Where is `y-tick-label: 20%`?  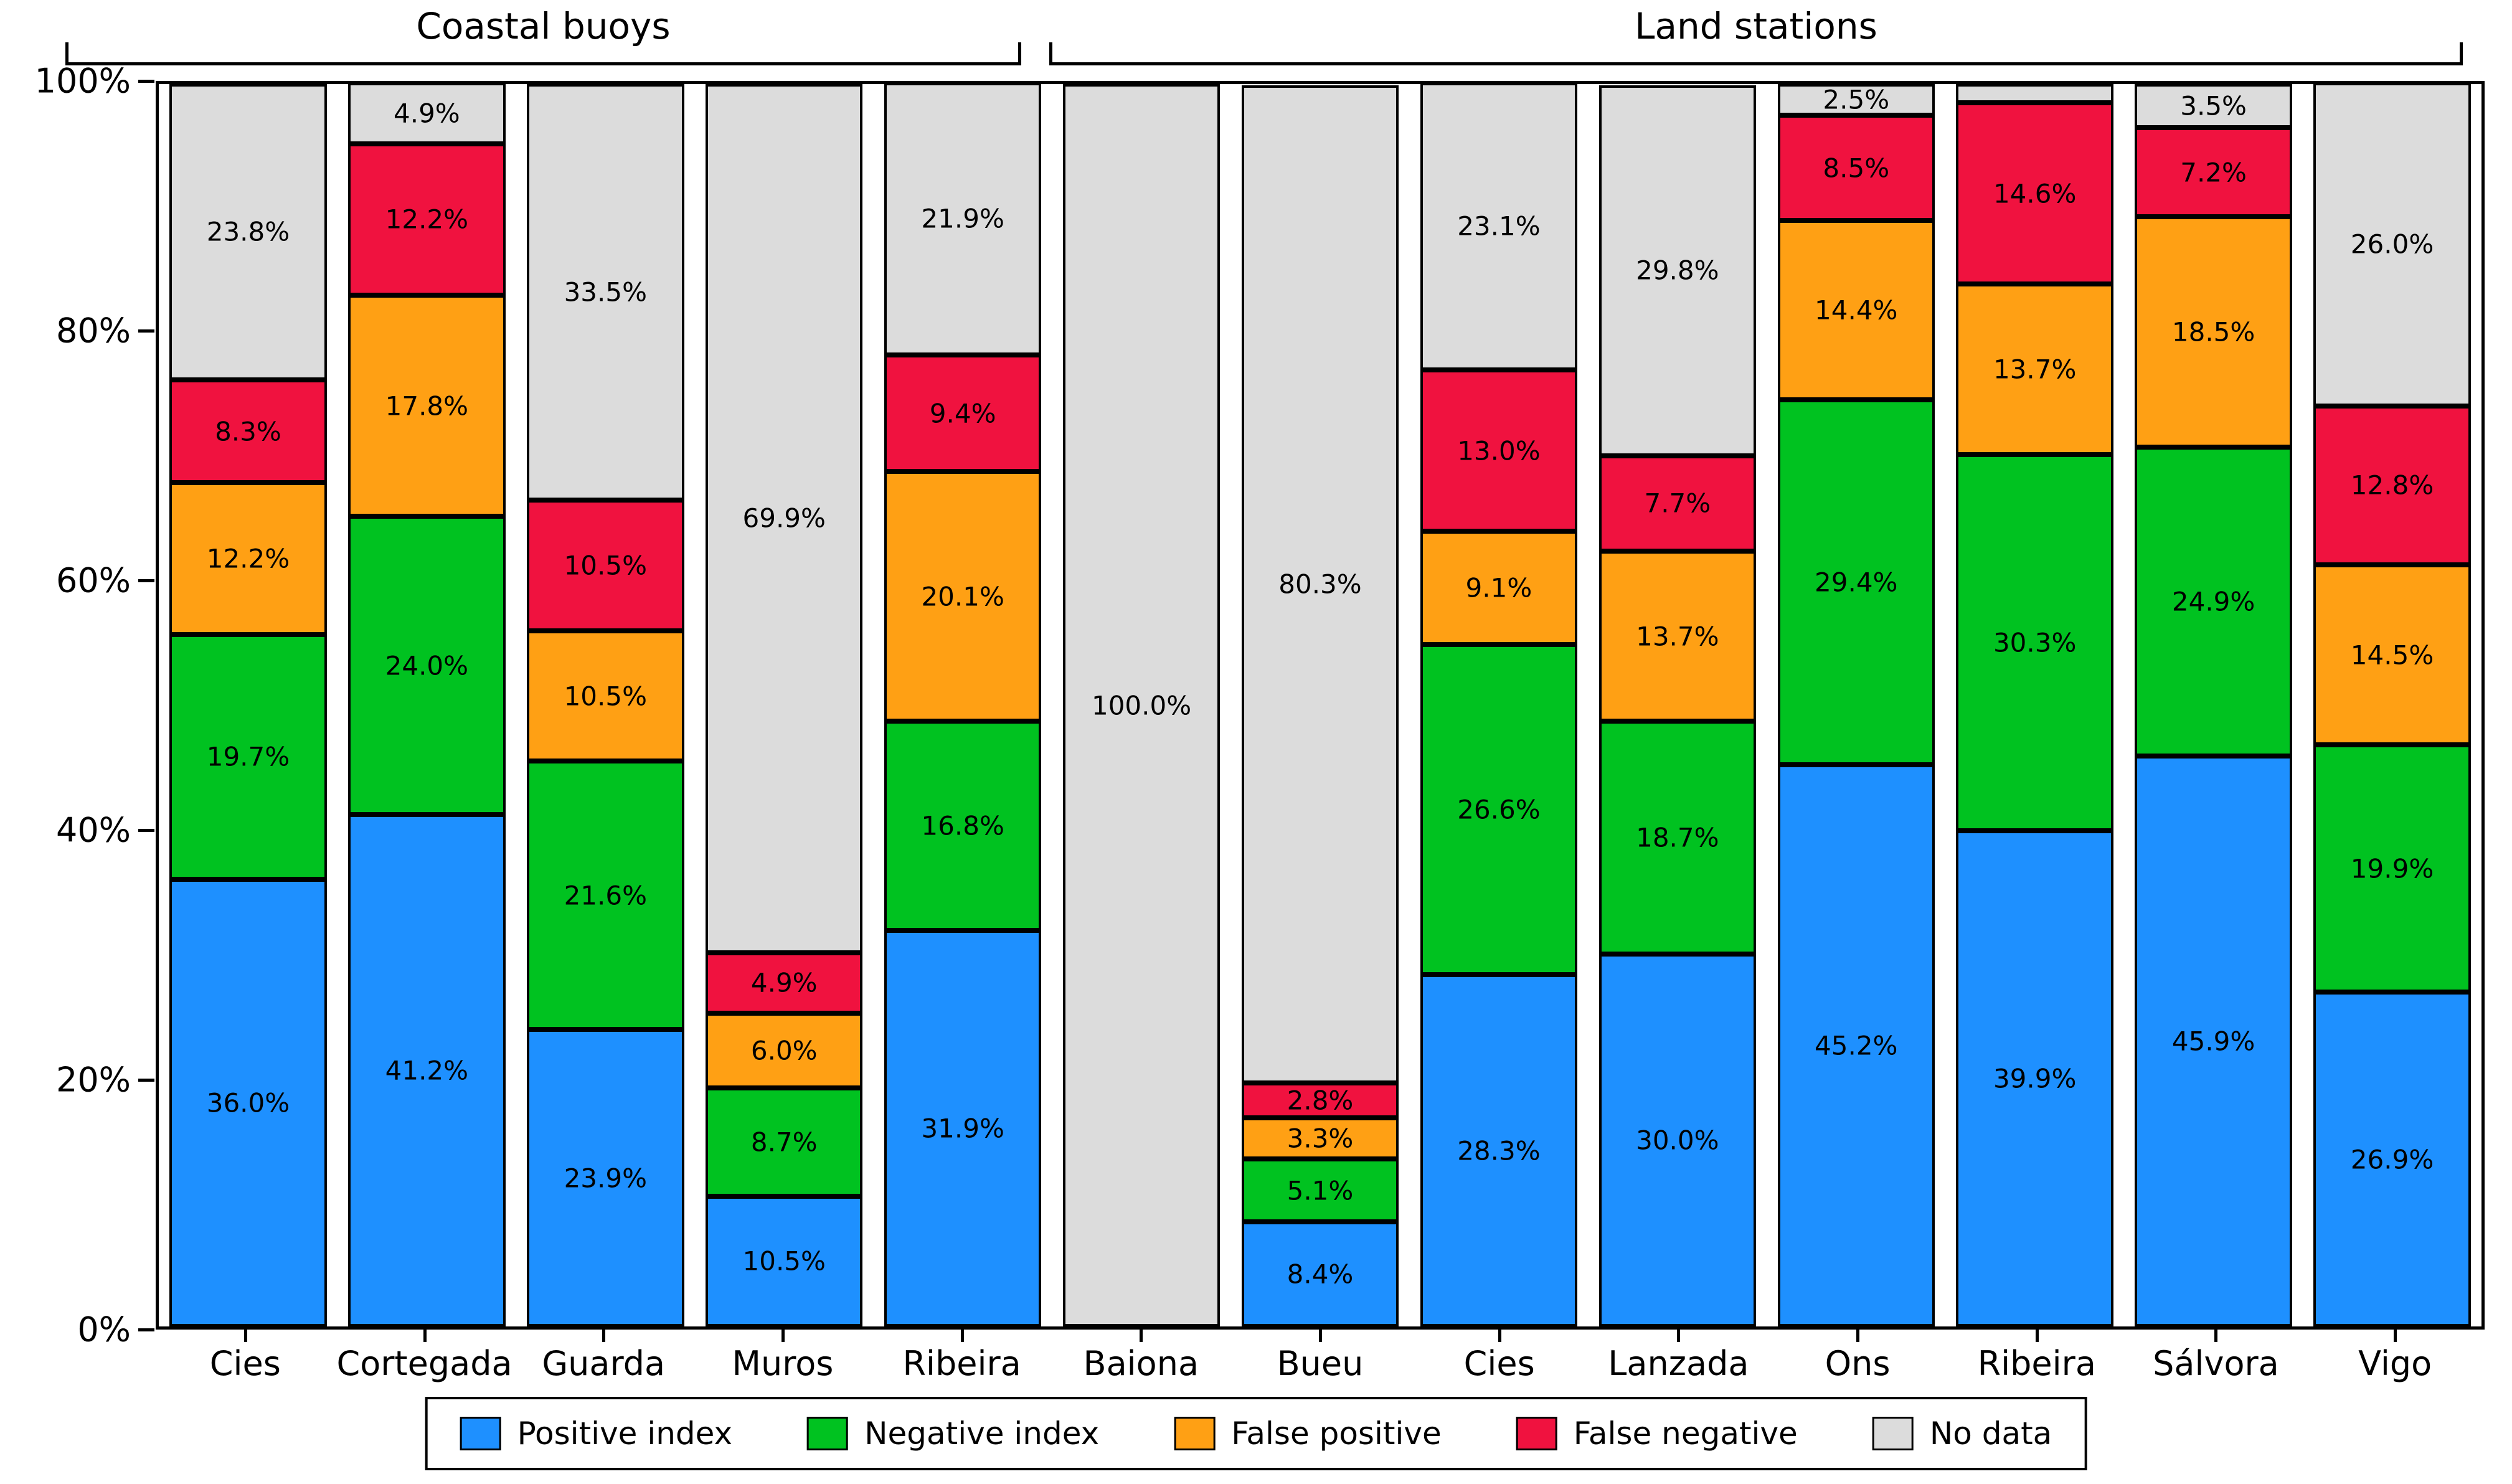
y-tick-label: 20% is located at coordinates (93, 1080).